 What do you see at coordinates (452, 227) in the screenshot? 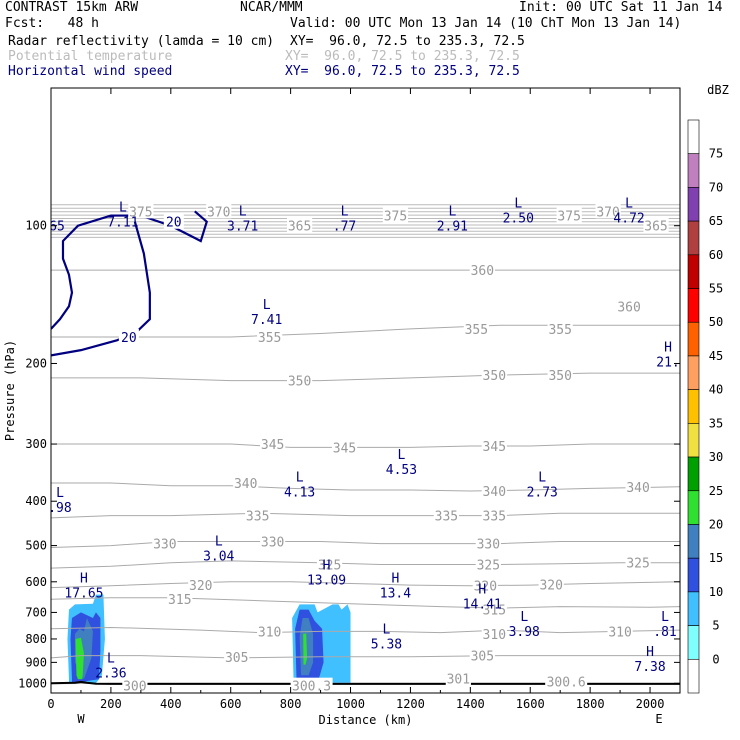
I see `wind-extremum-value: 2.91` at bounding box center [452, 227].